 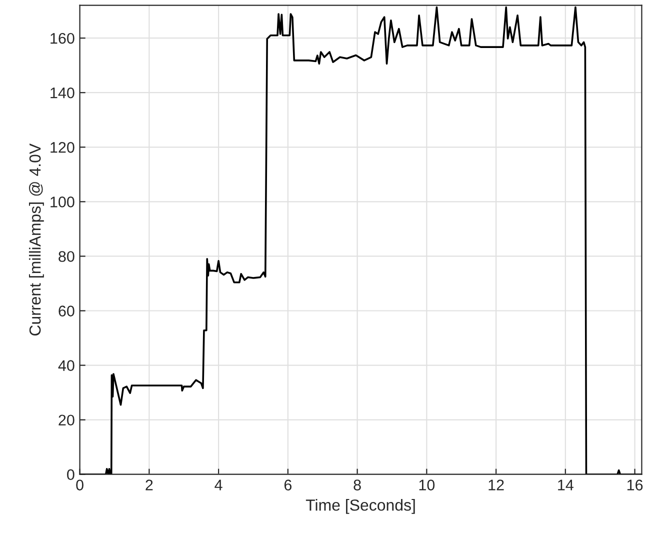 What do you see at coordinates (288, 485) in the screenshot?
I see `x-tick-label: 6` at bounding box center [288, 485].